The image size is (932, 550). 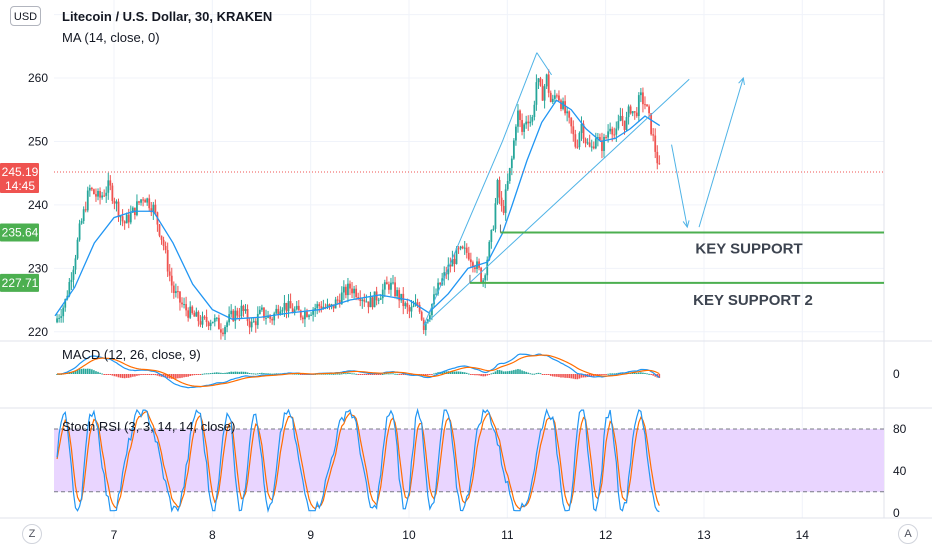 What do you see at coordinates (149, 426) in the screenshot?
I see `stoch-rsi-legend: Stoch RSI (3, 3, 14, 14, close)` at bounding box center [149, 426].